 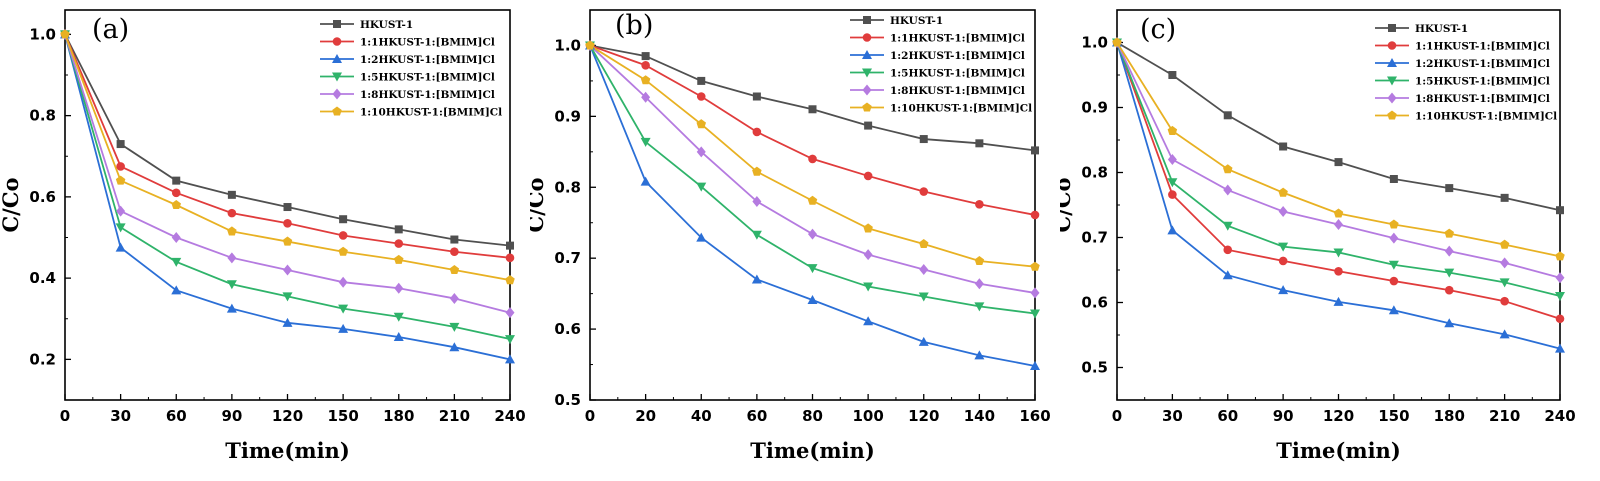 I want to click on x-tick-label: 150, so click(x=1393, y=416).